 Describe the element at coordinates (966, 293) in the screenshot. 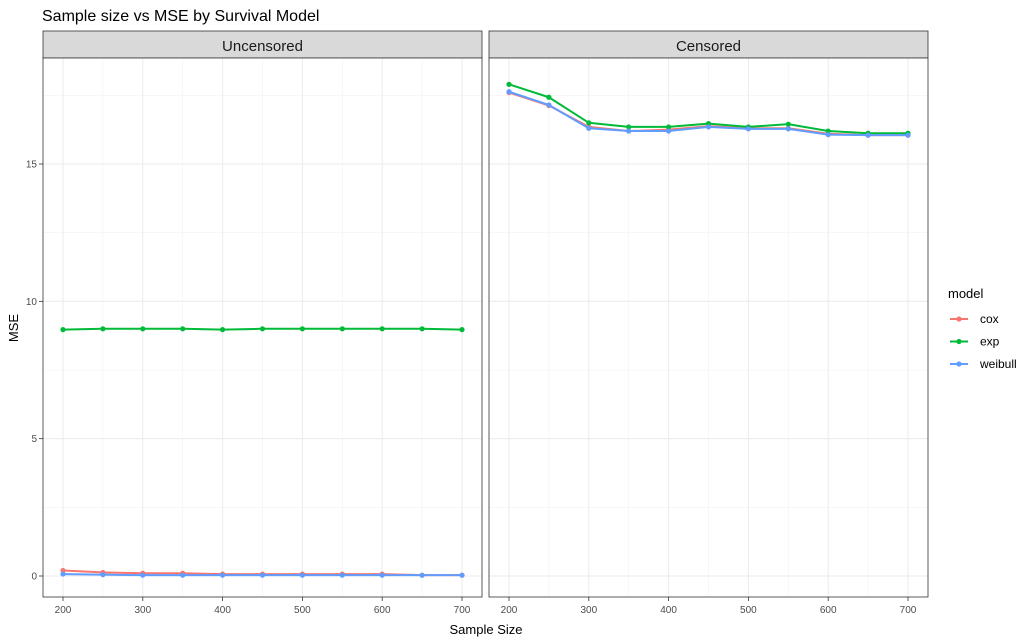

I see `legend-title: model` at that location.